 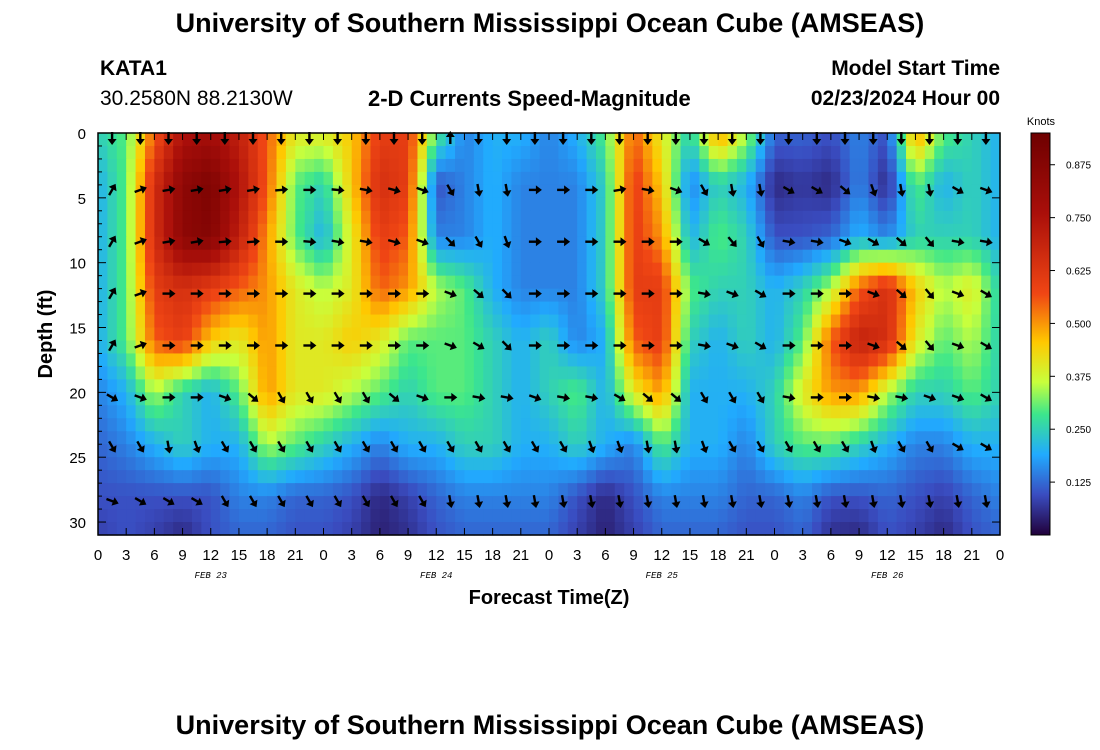 What do you see at coordinates (577, 555) in the screenshot?
I see `x-tick-label: 3` at bounding box center [577, 555].